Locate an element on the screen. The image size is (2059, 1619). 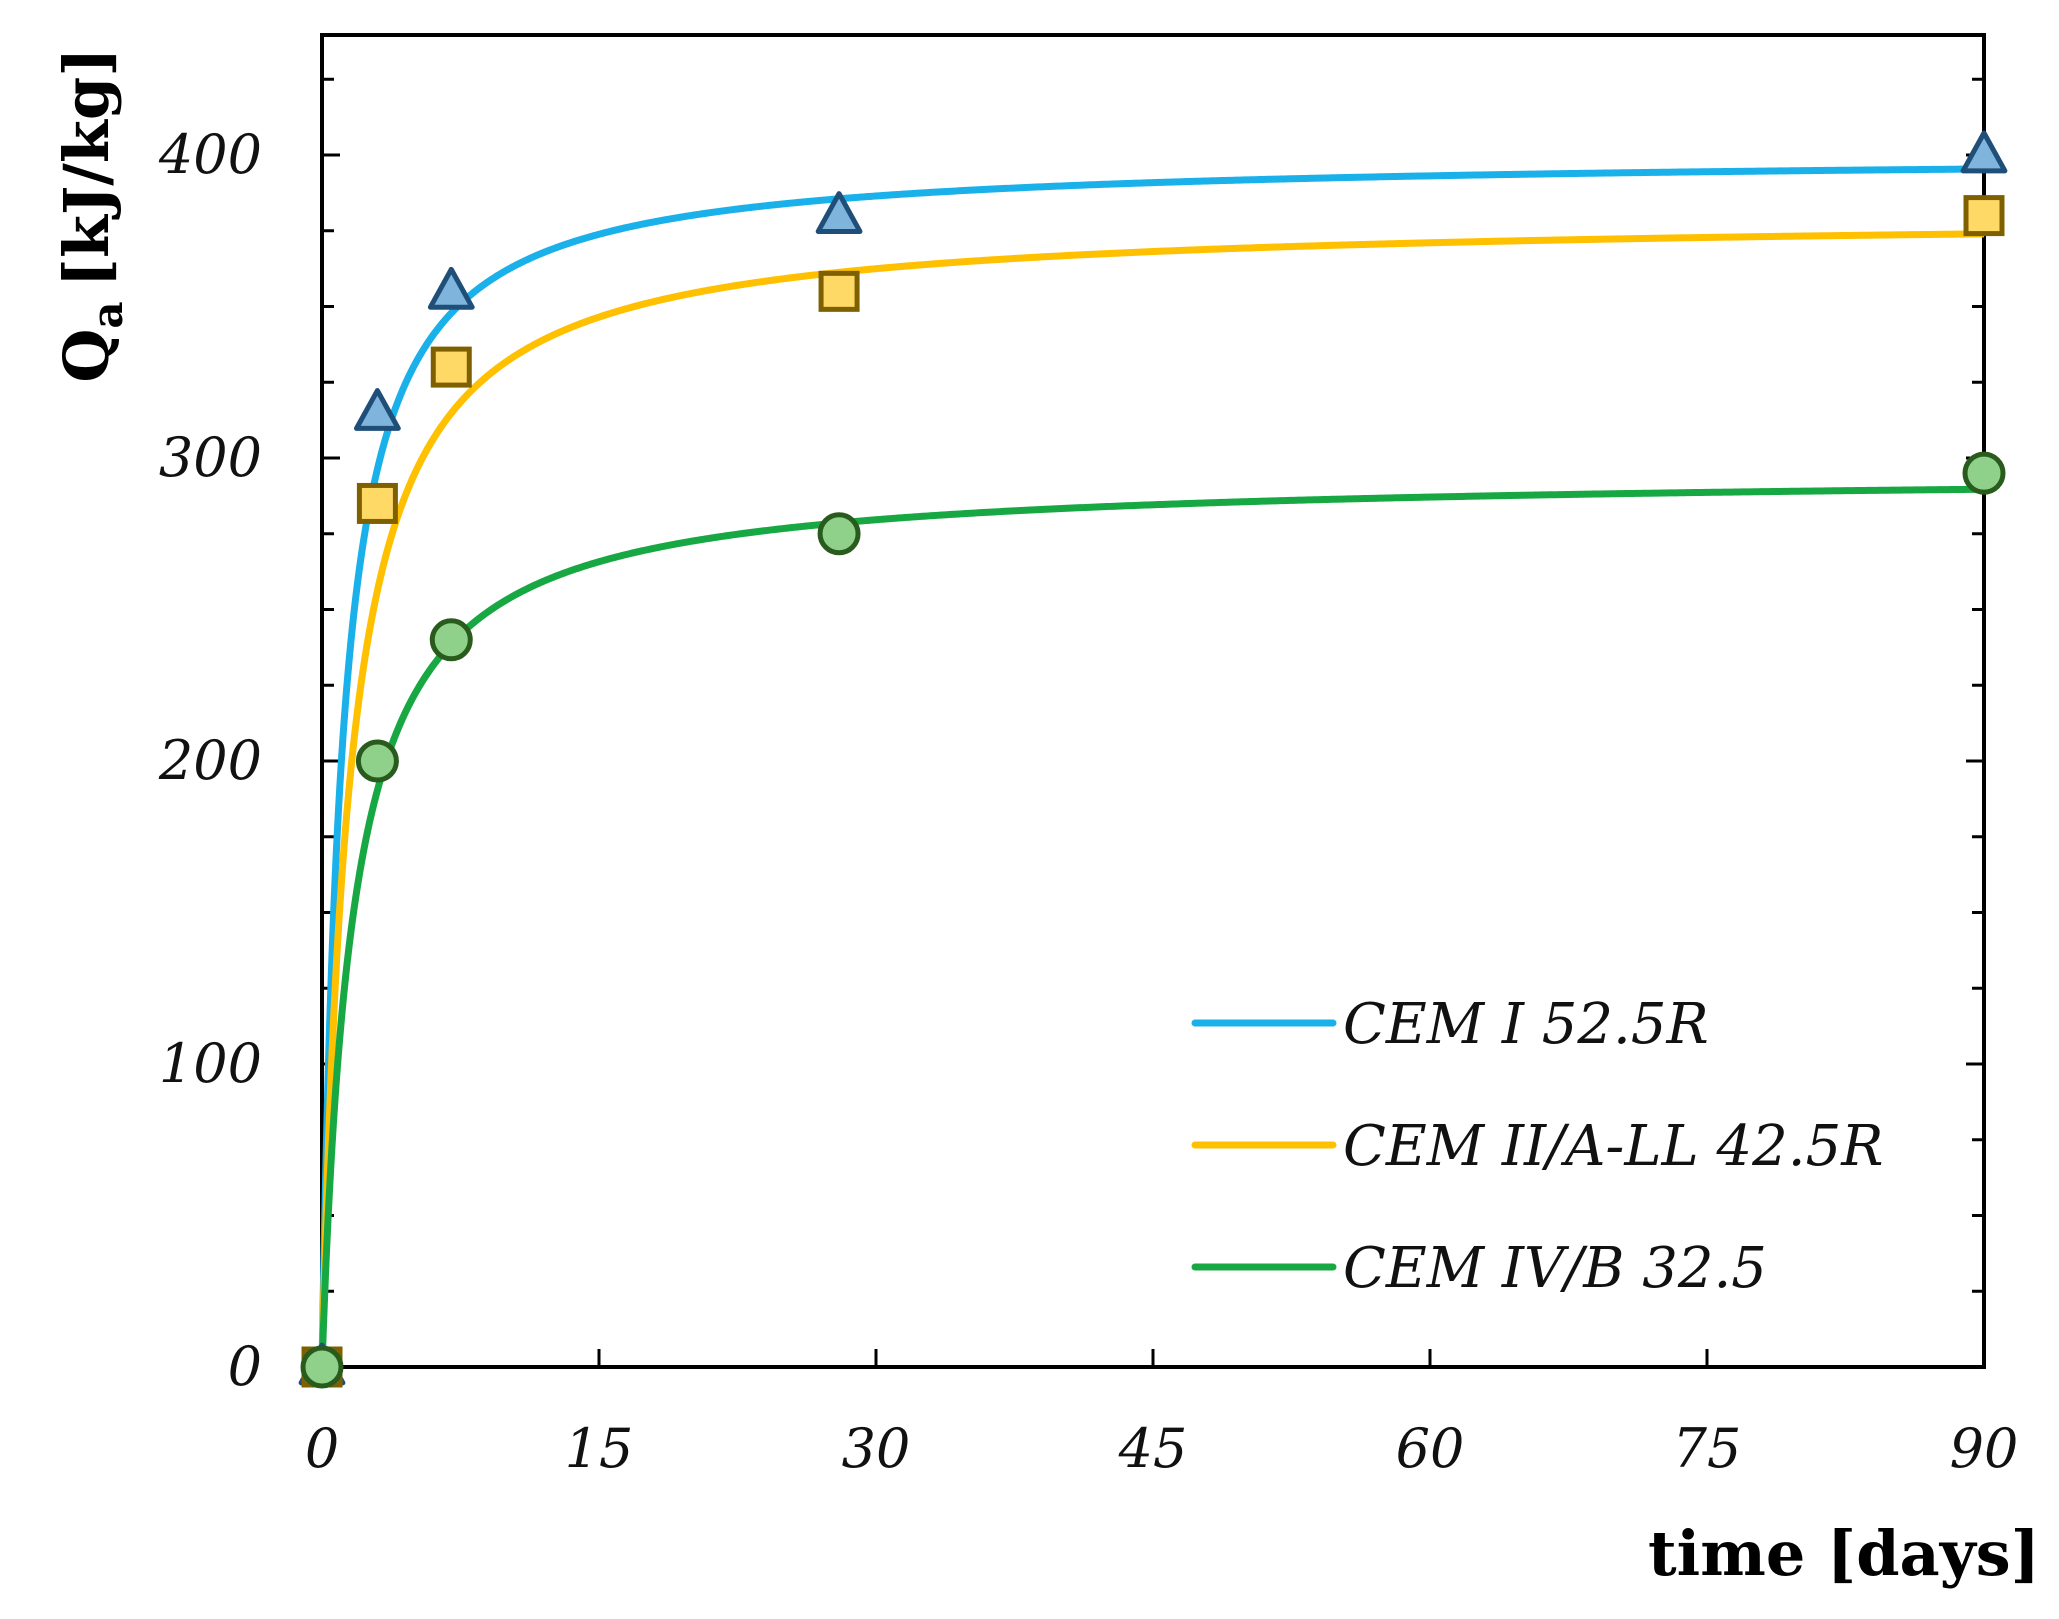
y-tick-label: 400 is located at coordinates (210, 154).